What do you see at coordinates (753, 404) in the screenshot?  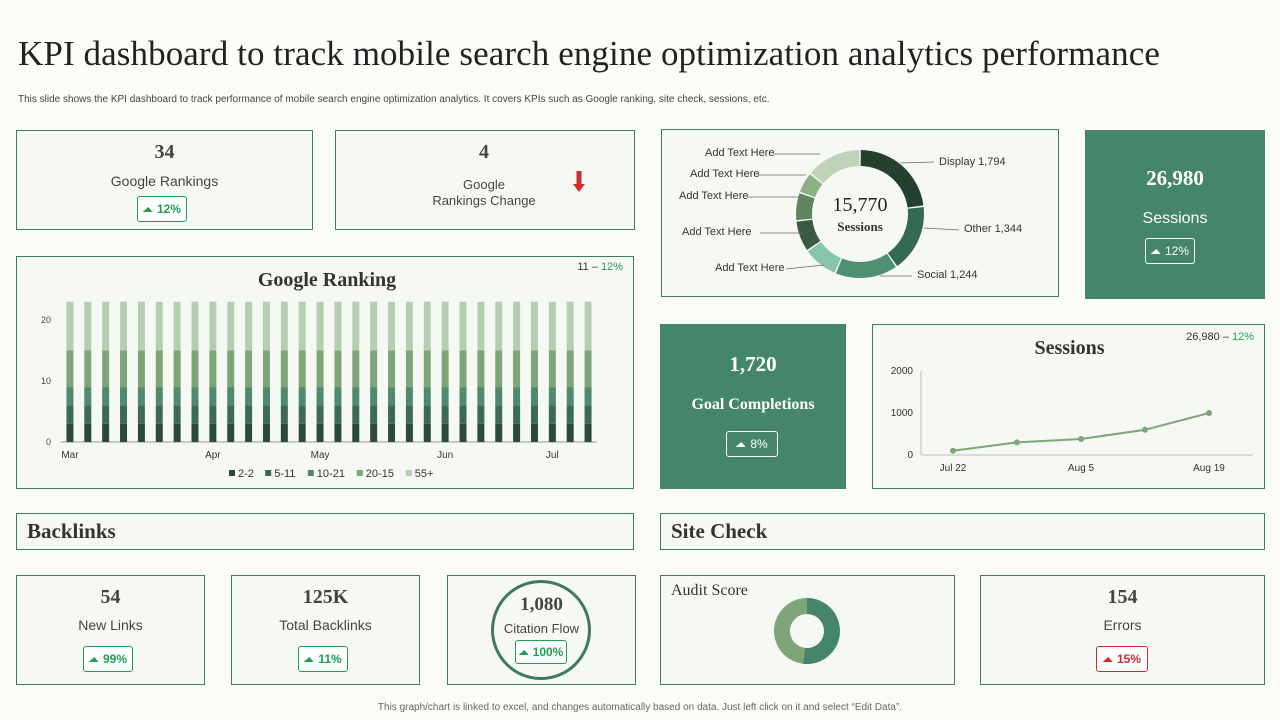 I see `goal-completions-label: Goal Completions` at bounding box center [753, 404].